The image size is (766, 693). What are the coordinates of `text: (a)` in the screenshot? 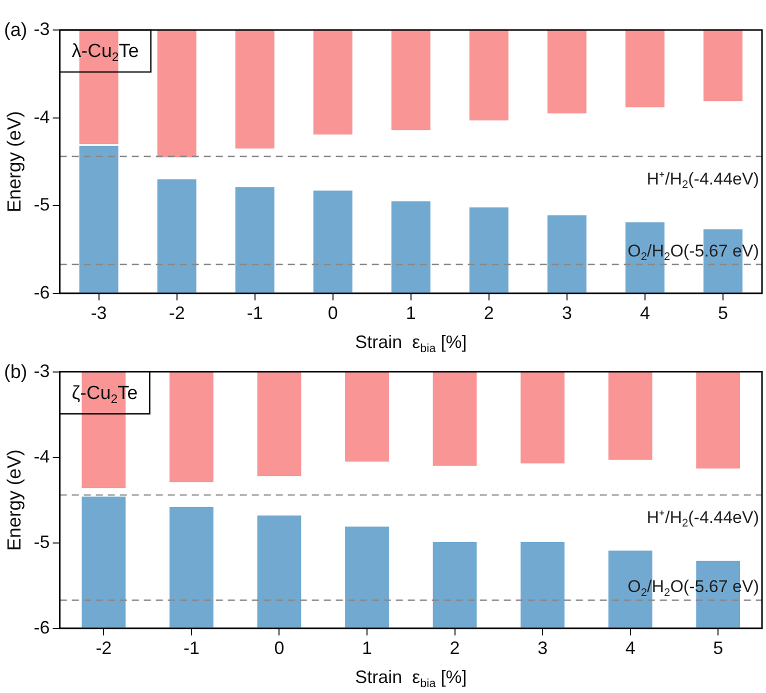 It's located at (16, 30).